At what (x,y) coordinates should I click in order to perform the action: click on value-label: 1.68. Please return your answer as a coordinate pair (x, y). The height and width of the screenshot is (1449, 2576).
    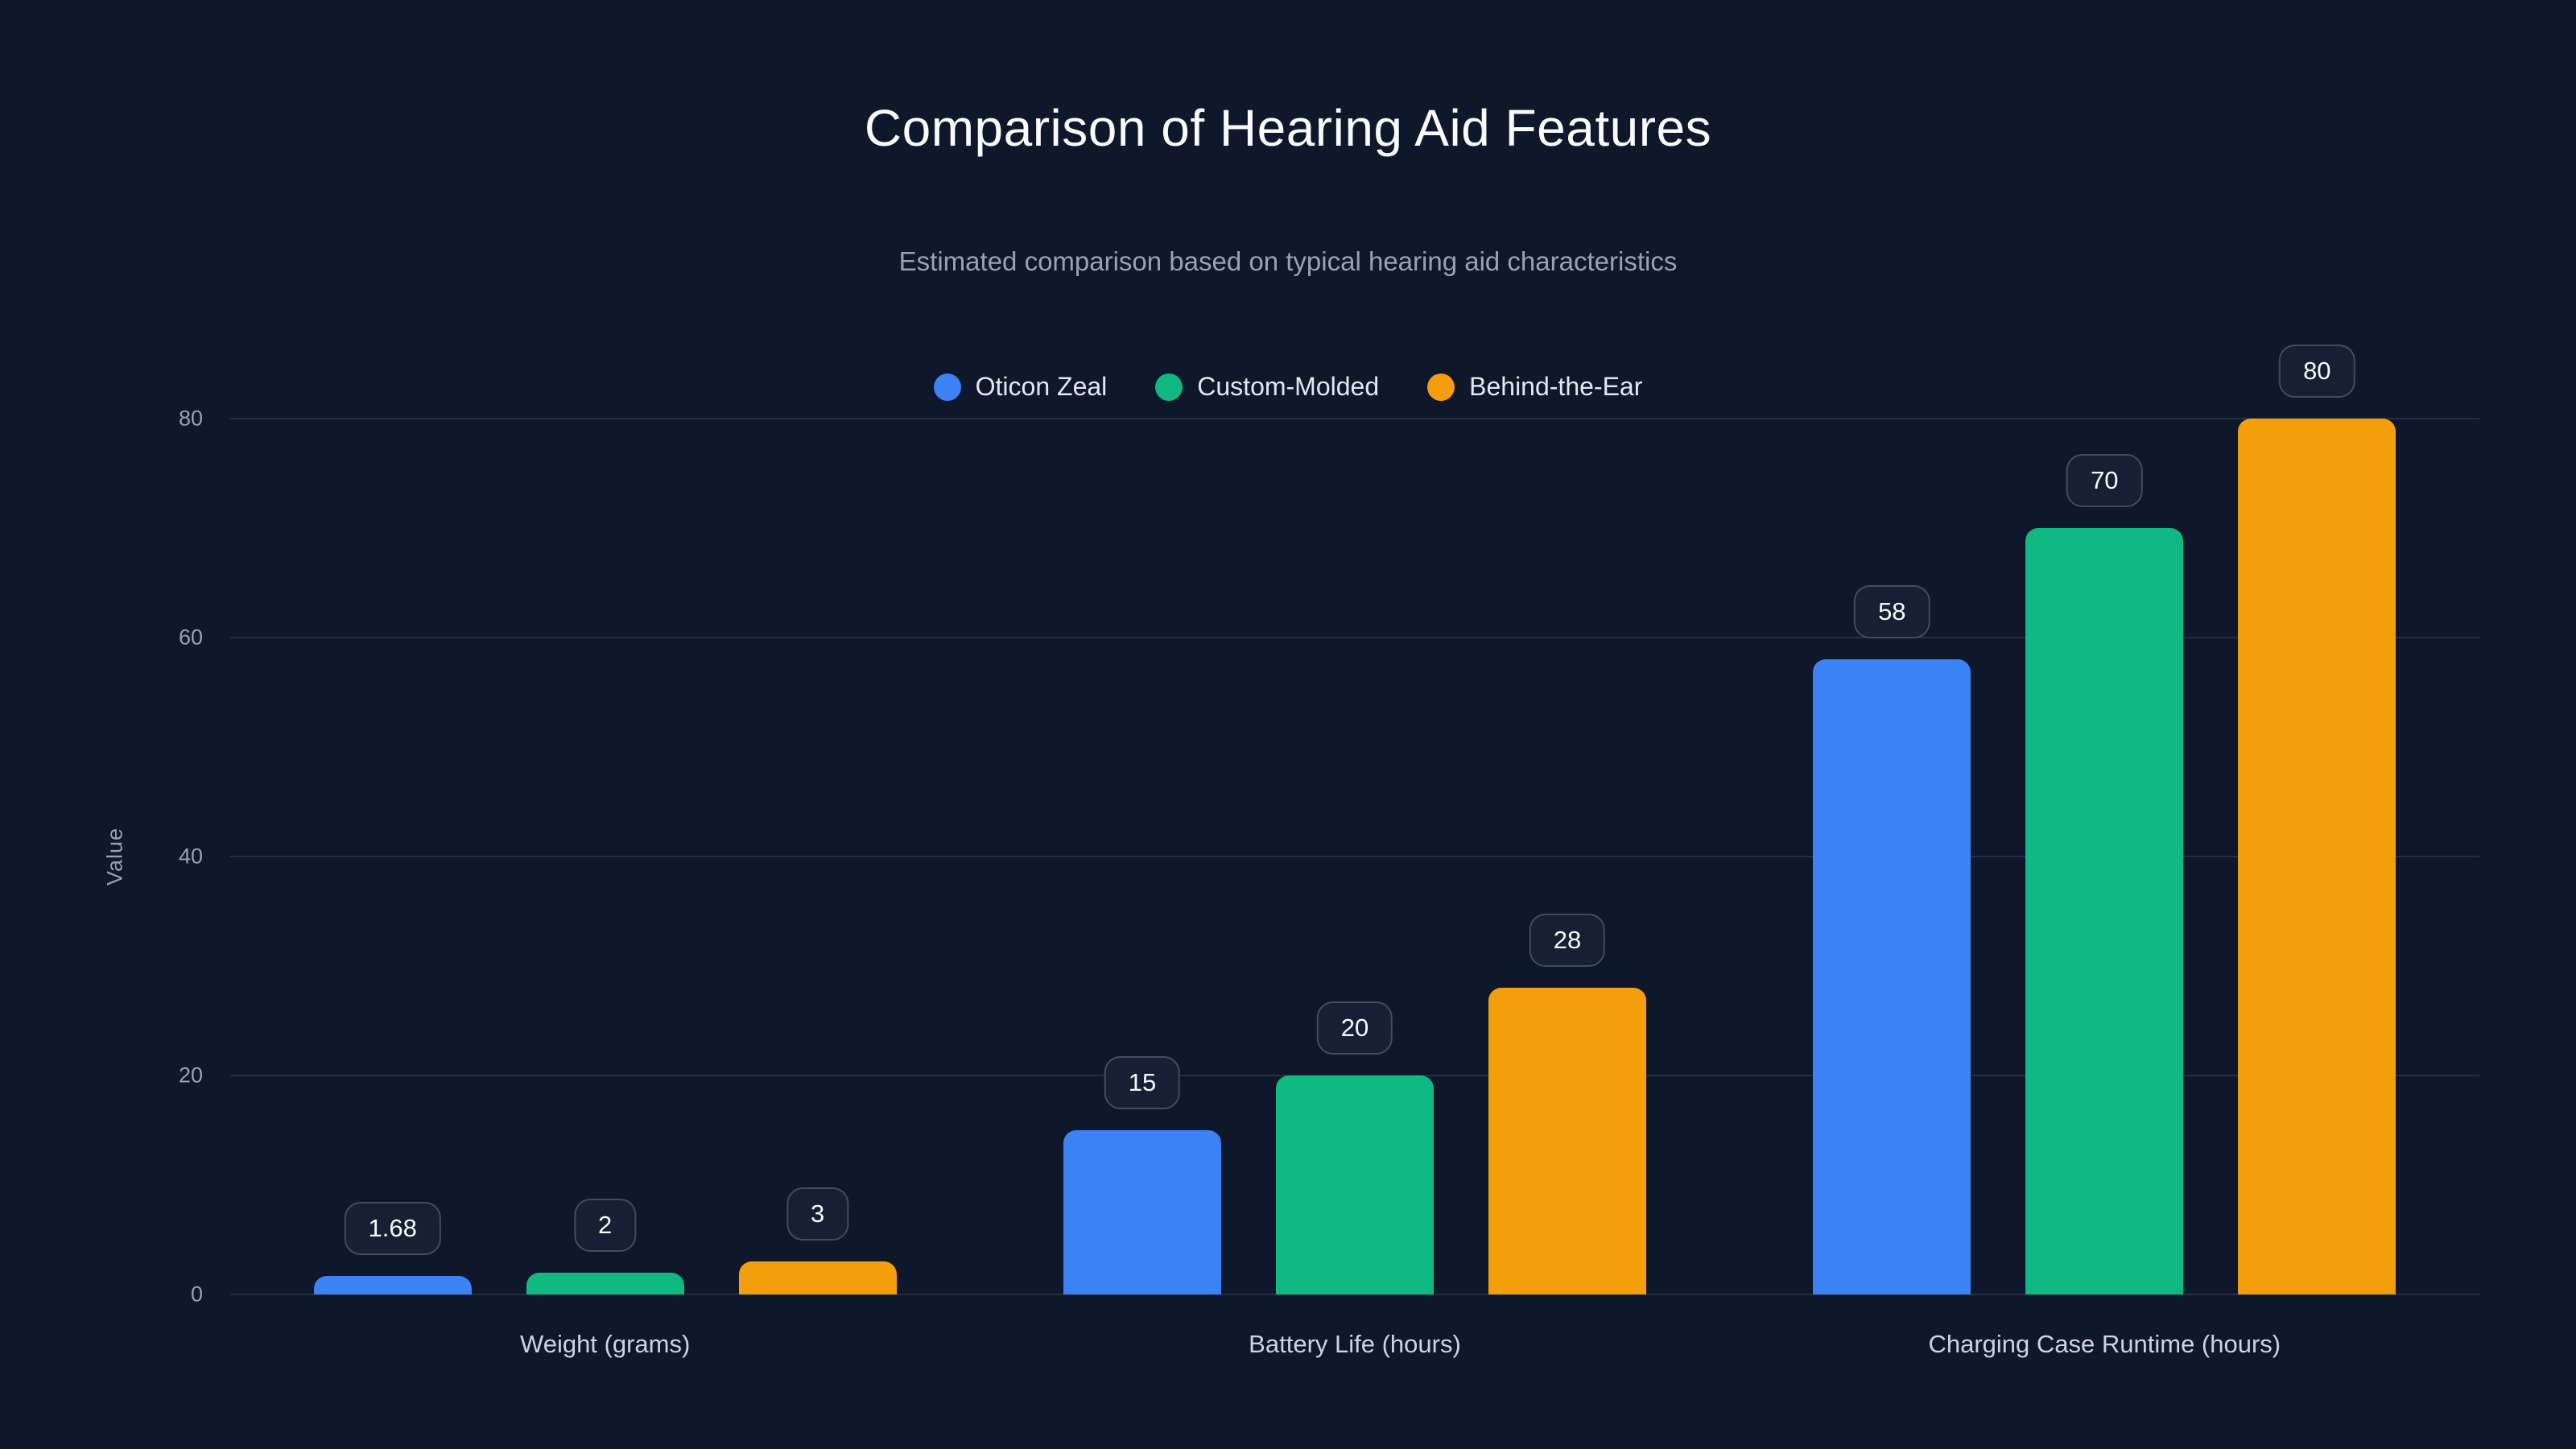
    Looking at the image, I should click on (392, 1229).